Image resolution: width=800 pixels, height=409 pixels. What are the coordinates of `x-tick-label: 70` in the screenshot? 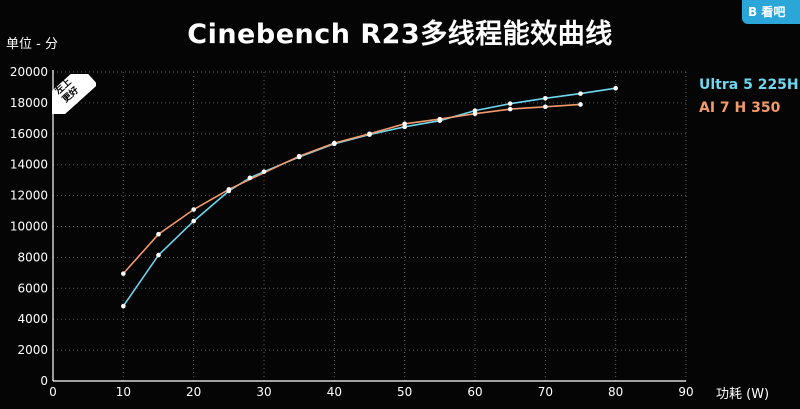 It's located at (545, 392).